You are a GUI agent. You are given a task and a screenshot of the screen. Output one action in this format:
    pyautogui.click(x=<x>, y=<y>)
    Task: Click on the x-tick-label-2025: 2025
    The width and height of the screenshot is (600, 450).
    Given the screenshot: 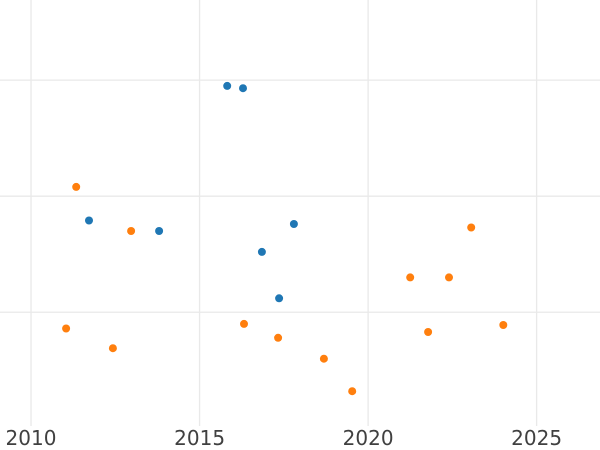 What is the action you would take?
    pyautogui.click(x=536, y=438)
    